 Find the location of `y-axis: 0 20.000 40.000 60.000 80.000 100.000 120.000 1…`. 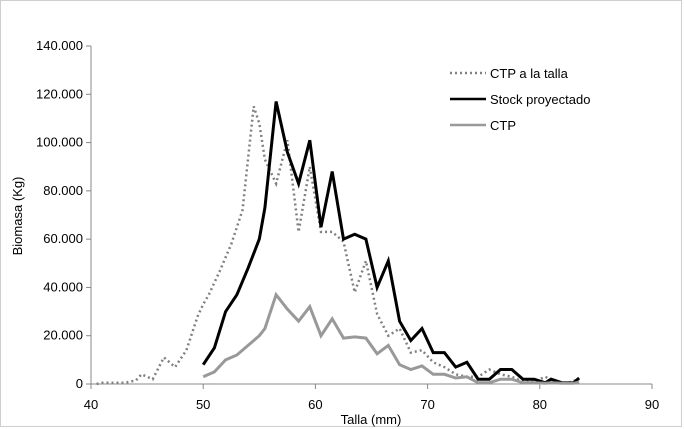

y-axis: 0 20.000 40.000 60.000 80.000 100.000 120.000 1… is located at coordinates (64, 214).